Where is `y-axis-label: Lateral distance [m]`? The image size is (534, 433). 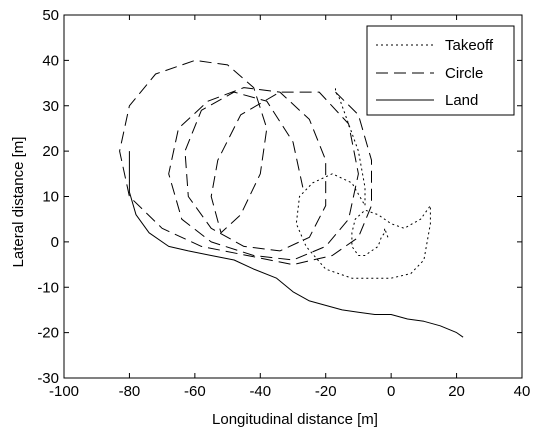 y-axis-label: Lateral distance [m] is located at coordinates (18, 202).